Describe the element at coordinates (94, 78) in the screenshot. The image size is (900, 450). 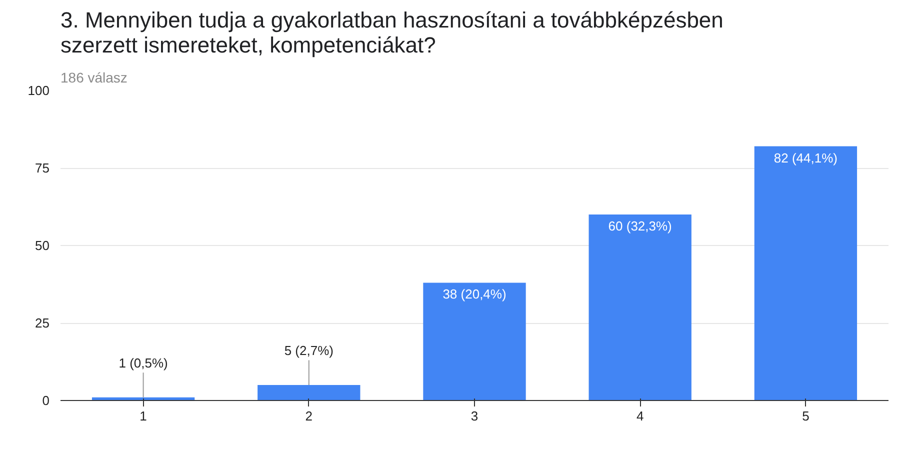
I see `chart-subtitle: 186 válasz` at that location.